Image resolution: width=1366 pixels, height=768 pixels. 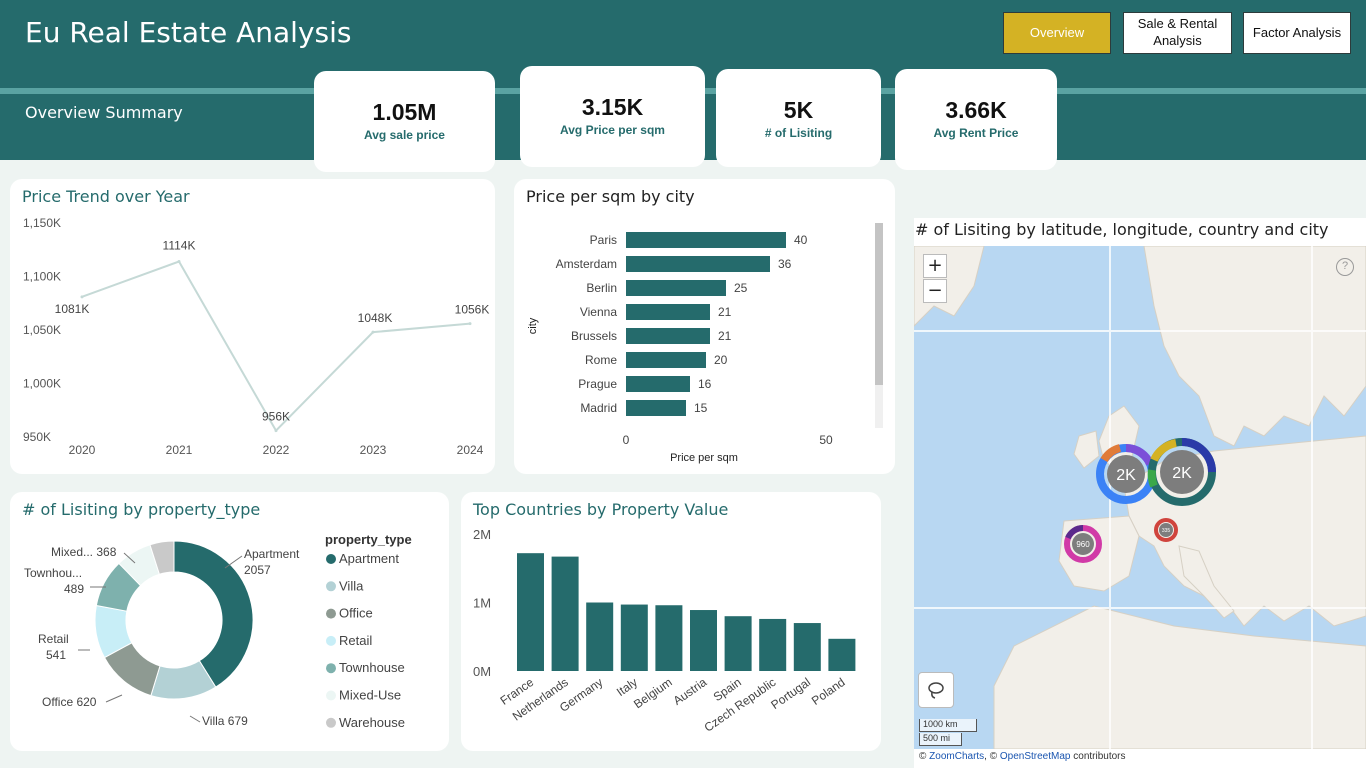 What do you see at coordinates (472, 310) in the screenshot?
I see `data-label: 1056K` at bounding box center [472, 310].